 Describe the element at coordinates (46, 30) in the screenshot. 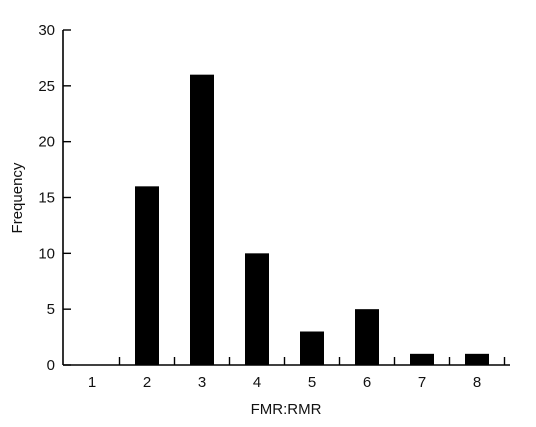

I see `y-tick-label: 30` at that location.